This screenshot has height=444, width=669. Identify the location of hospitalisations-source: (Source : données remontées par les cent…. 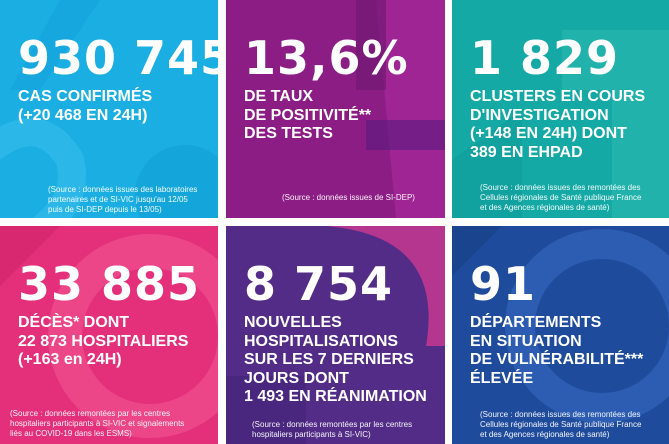
(332, 429).